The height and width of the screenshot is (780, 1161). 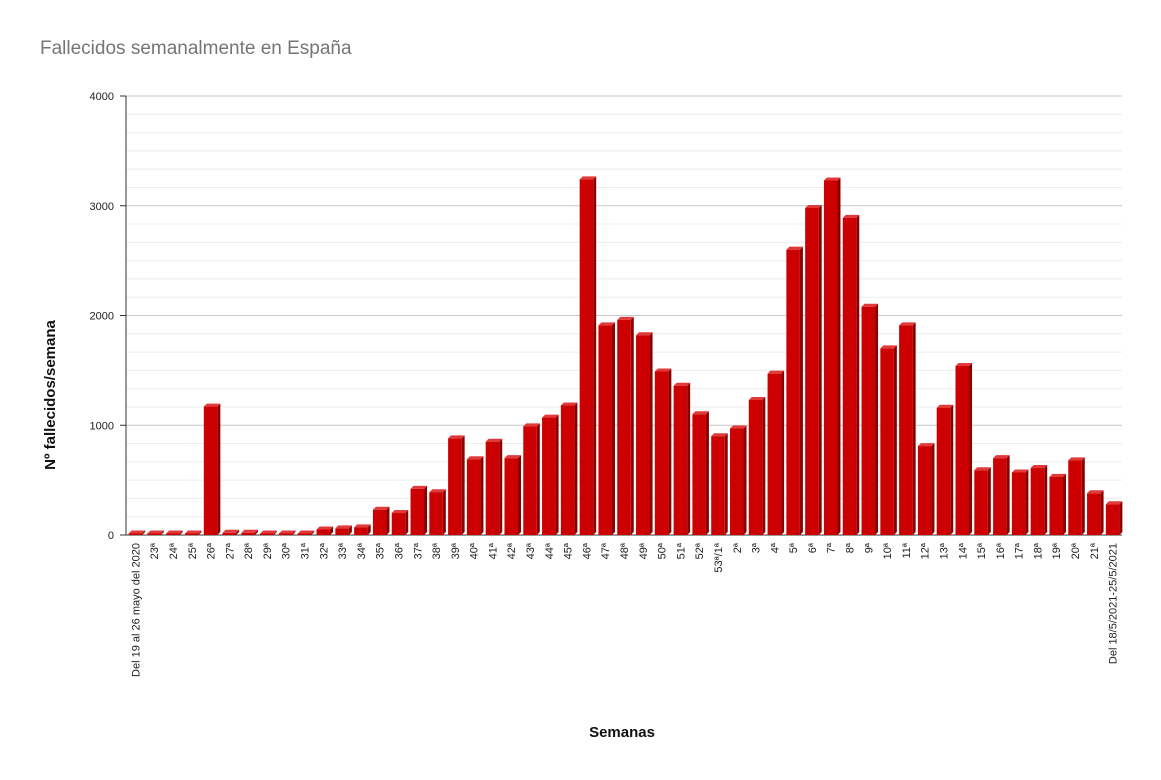 What do you see at coordinates (888, 550) in the screenshot?
I see `x-tick-label: 10ª` at bounding box center [888, 550].